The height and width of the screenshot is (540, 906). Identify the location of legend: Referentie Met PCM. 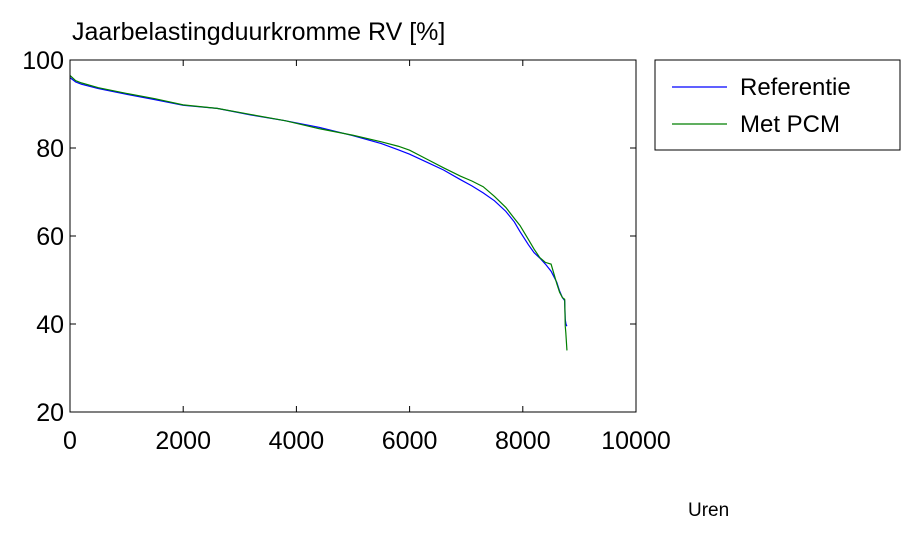
(777, 105).